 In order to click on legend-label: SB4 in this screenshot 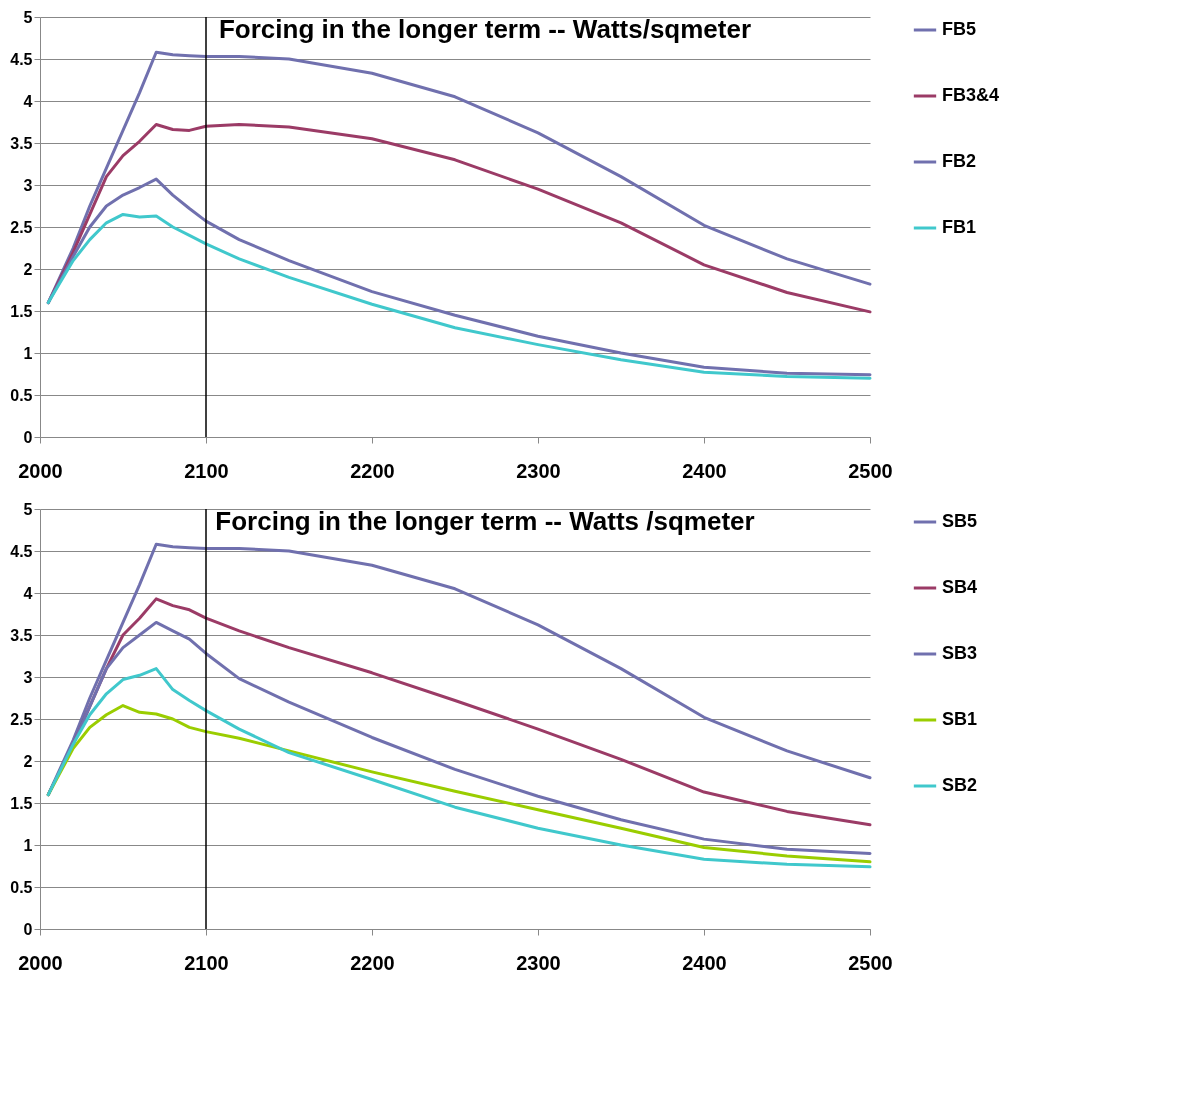, I will do `click(960, 587)`.